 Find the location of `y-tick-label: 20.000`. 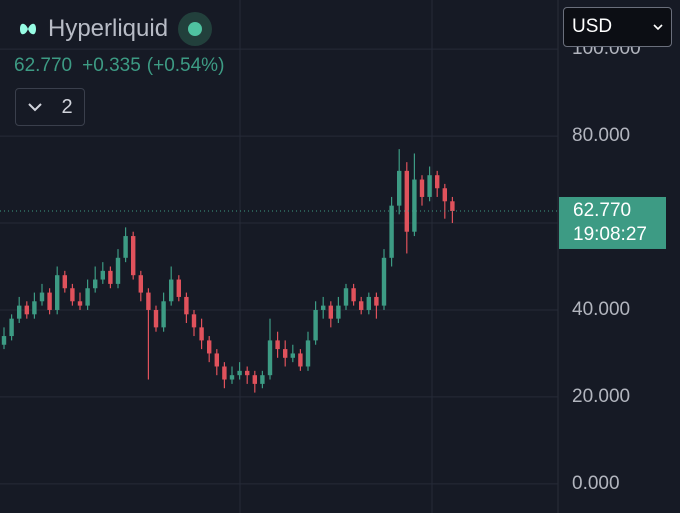

y-tick-label: 20.000 is located at coordinates (601, 396).